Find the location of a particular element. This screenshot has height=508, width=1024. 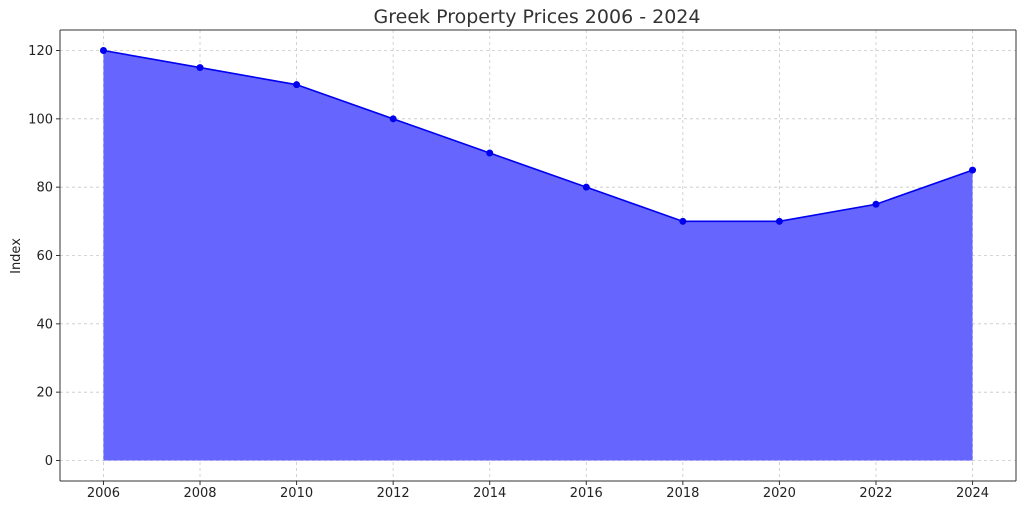

x-tick-label: 2008 is located at coordinates (199, 493).